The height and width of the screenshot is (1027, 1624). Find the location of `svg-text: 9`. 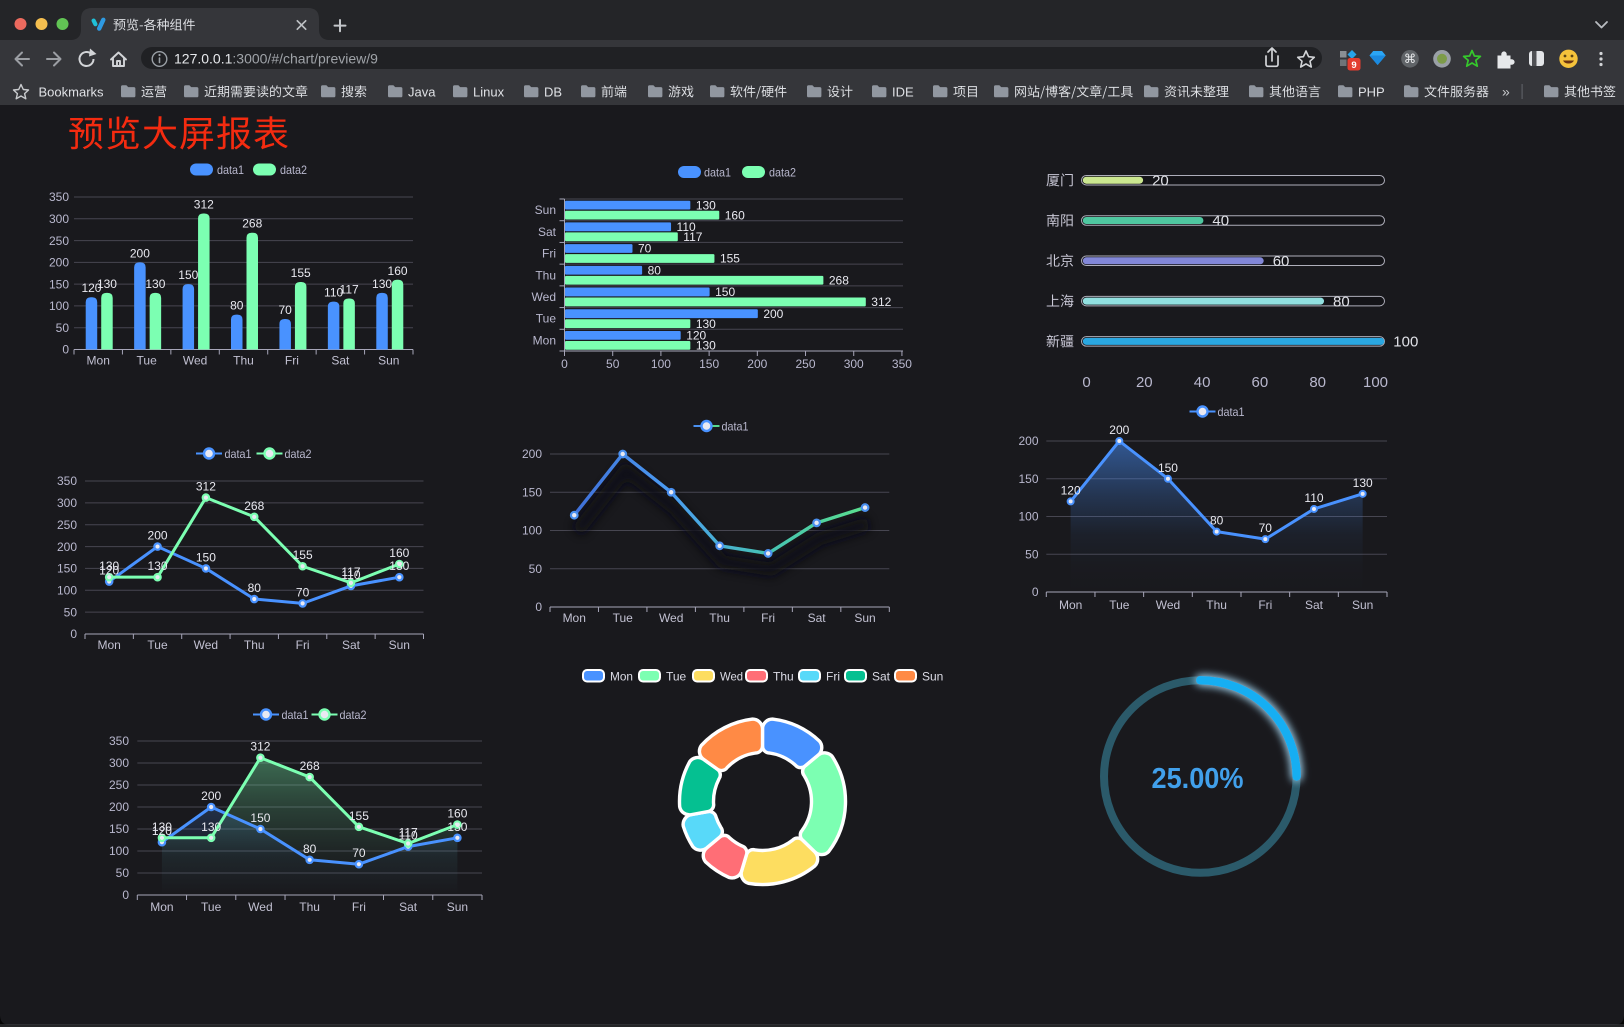

svg-text: 9 is located at coordinates (1353, 65).